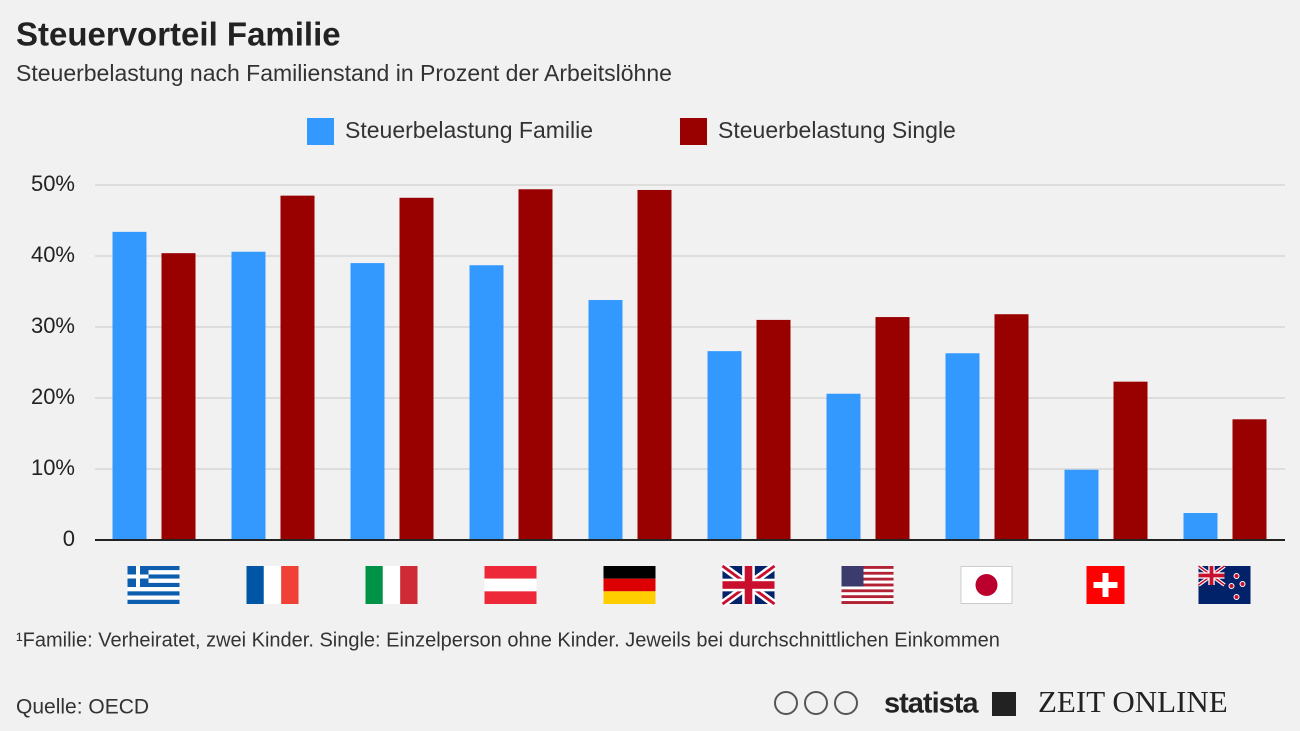 The image size is (1300, 731). Describe the element at coordinates (931, 704) in the screenshot. I see `statista-logo: statista` at that location.